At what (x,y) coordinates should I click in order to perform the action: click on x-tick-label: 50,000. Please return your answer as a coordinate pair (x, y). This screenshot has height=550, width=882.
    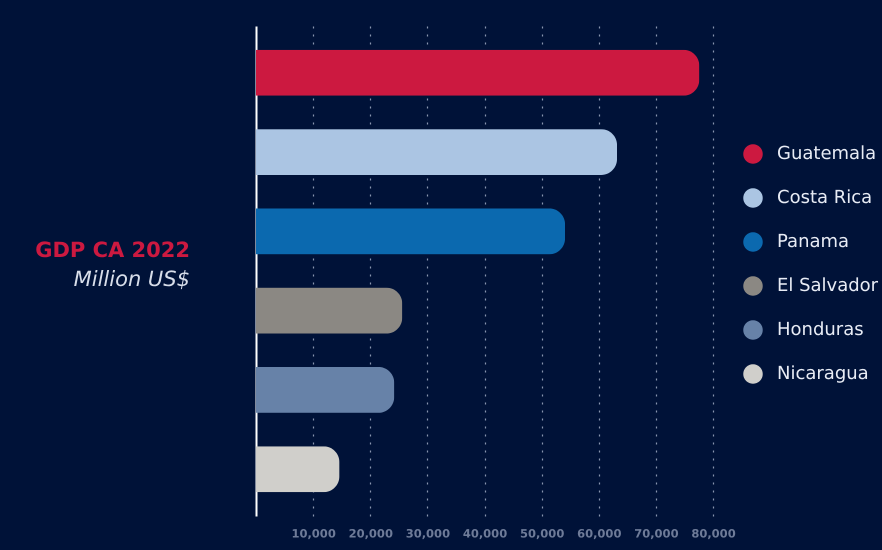
    Looking at the image, I should click on (542, 533).